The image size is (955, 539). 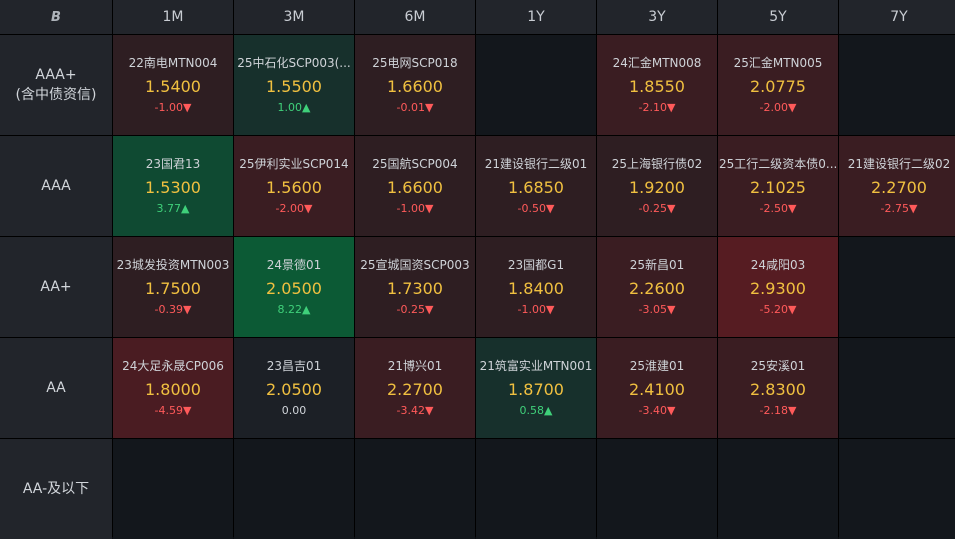 I want to click on bond-cell: 23国君13 1.5300 3.77▲, so click(x=173, y=186).